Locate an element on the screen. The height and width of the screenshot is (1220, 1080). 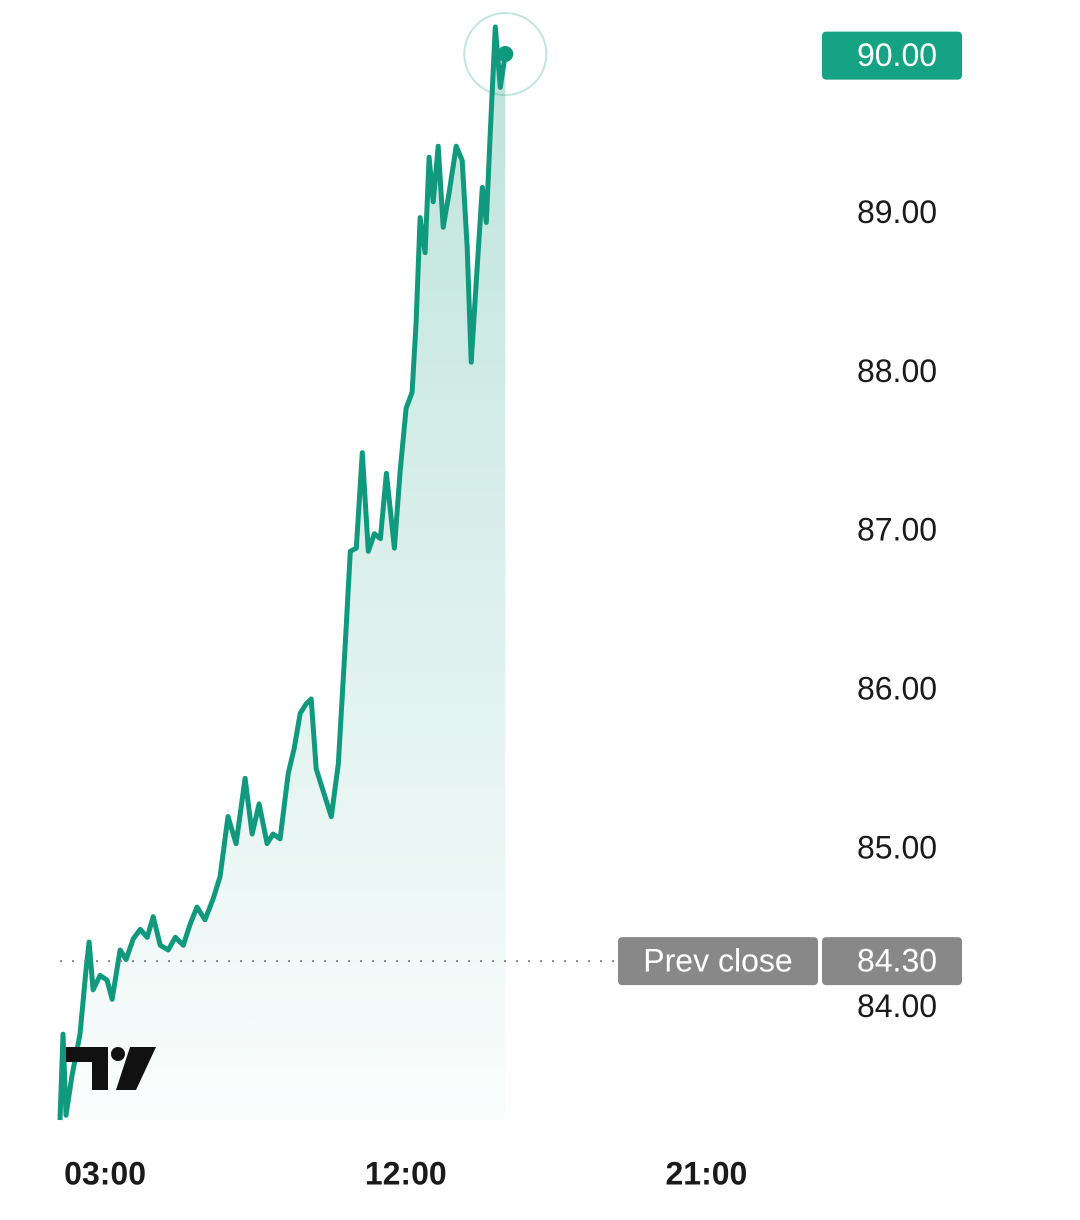
prev-close-badge is located at coordinates (718, 961).